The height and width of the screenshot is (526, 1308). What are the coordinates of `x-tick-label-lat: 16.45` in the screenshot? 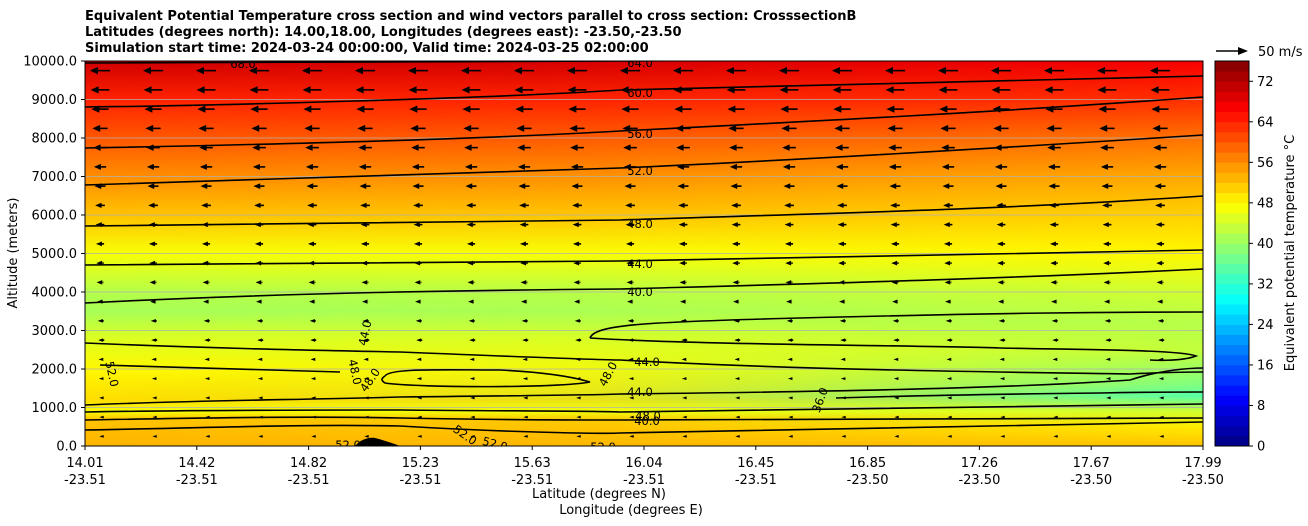 It's located at (755, 463).